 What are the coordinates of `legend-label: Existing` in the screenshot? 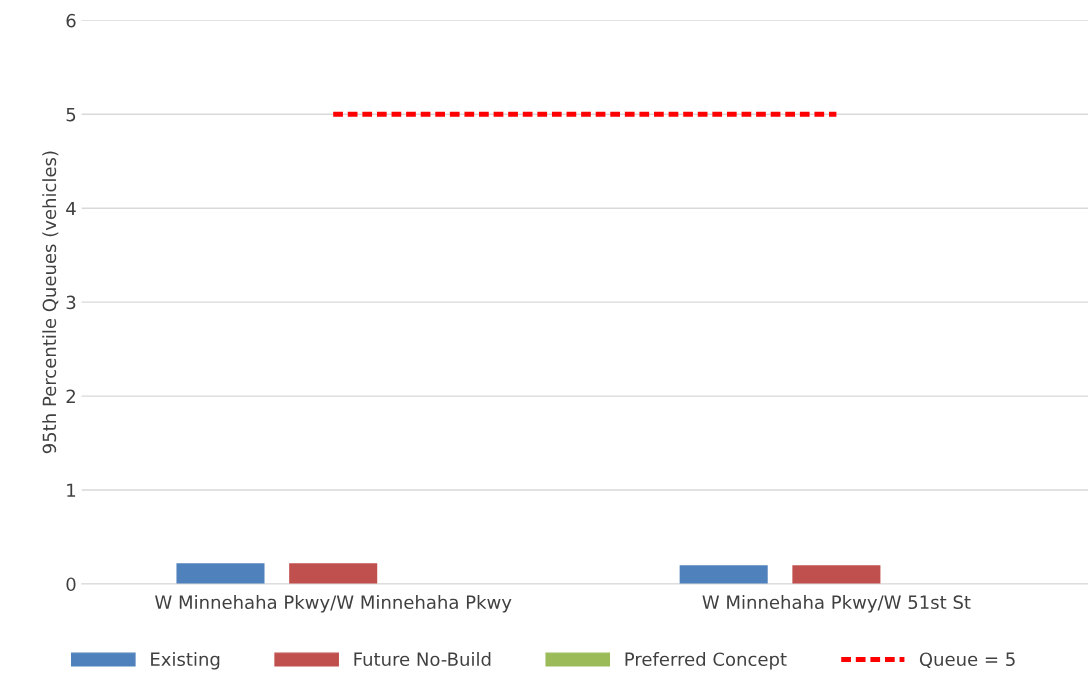 It's located at (185, 661).